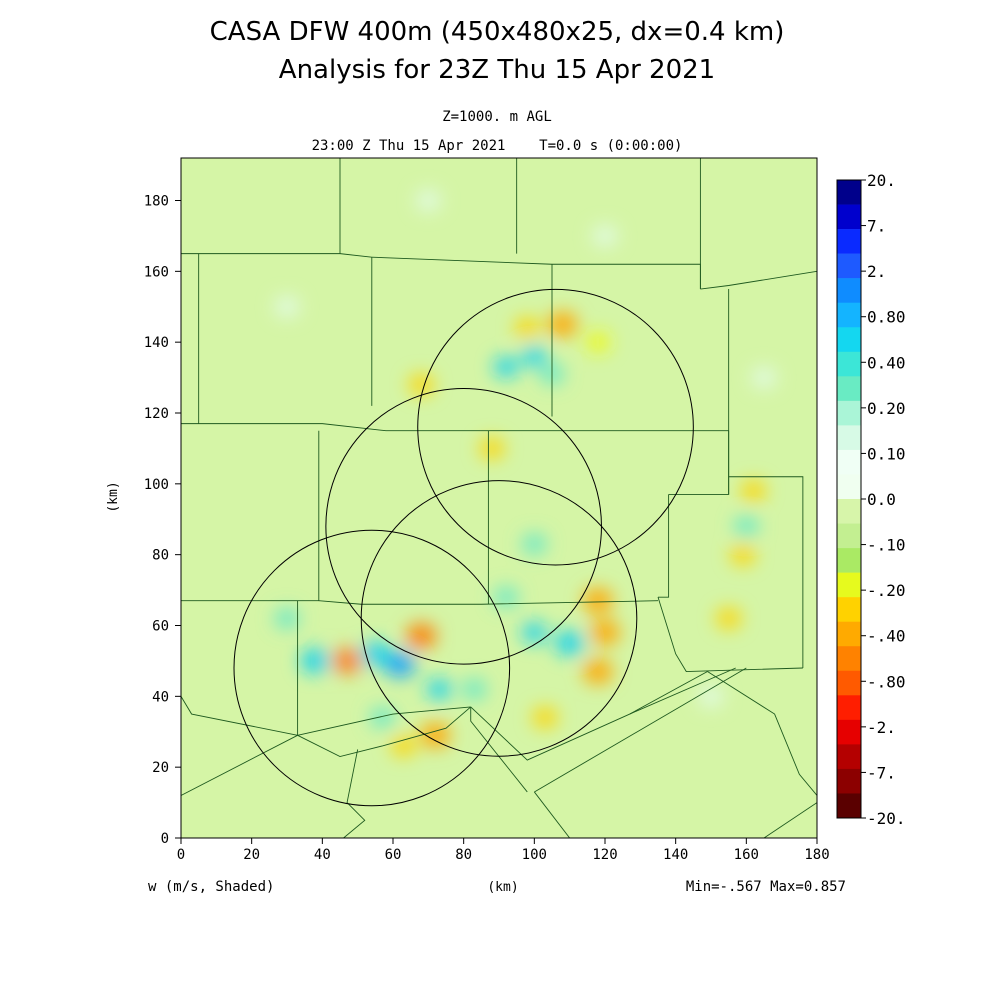  What do you see at coordinates (502, 887) in the screenshot?
I see `footer-xunit: (km)` at bounding box center [502, 887].